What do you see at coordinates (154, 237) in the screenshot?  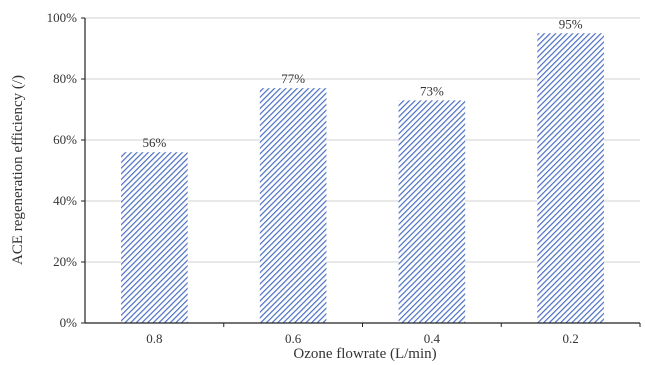 I see `bar-0.8` at bounding box center [154, 237].